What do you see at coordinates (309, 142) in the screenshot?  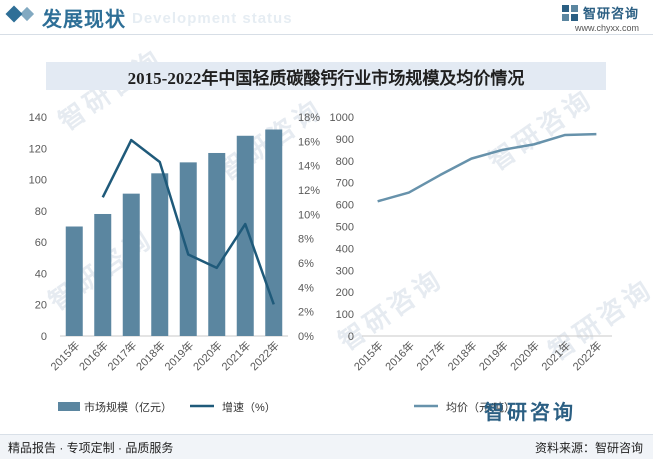 I see `y-right-tick-label: 16%` at bounding box center [309, 142].